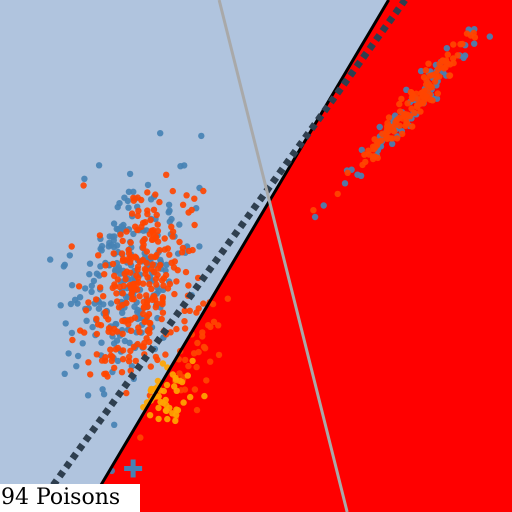 The image size is (512, 512). I want to click on poison-count-caption: 94 Poisons, so click(70, 498).